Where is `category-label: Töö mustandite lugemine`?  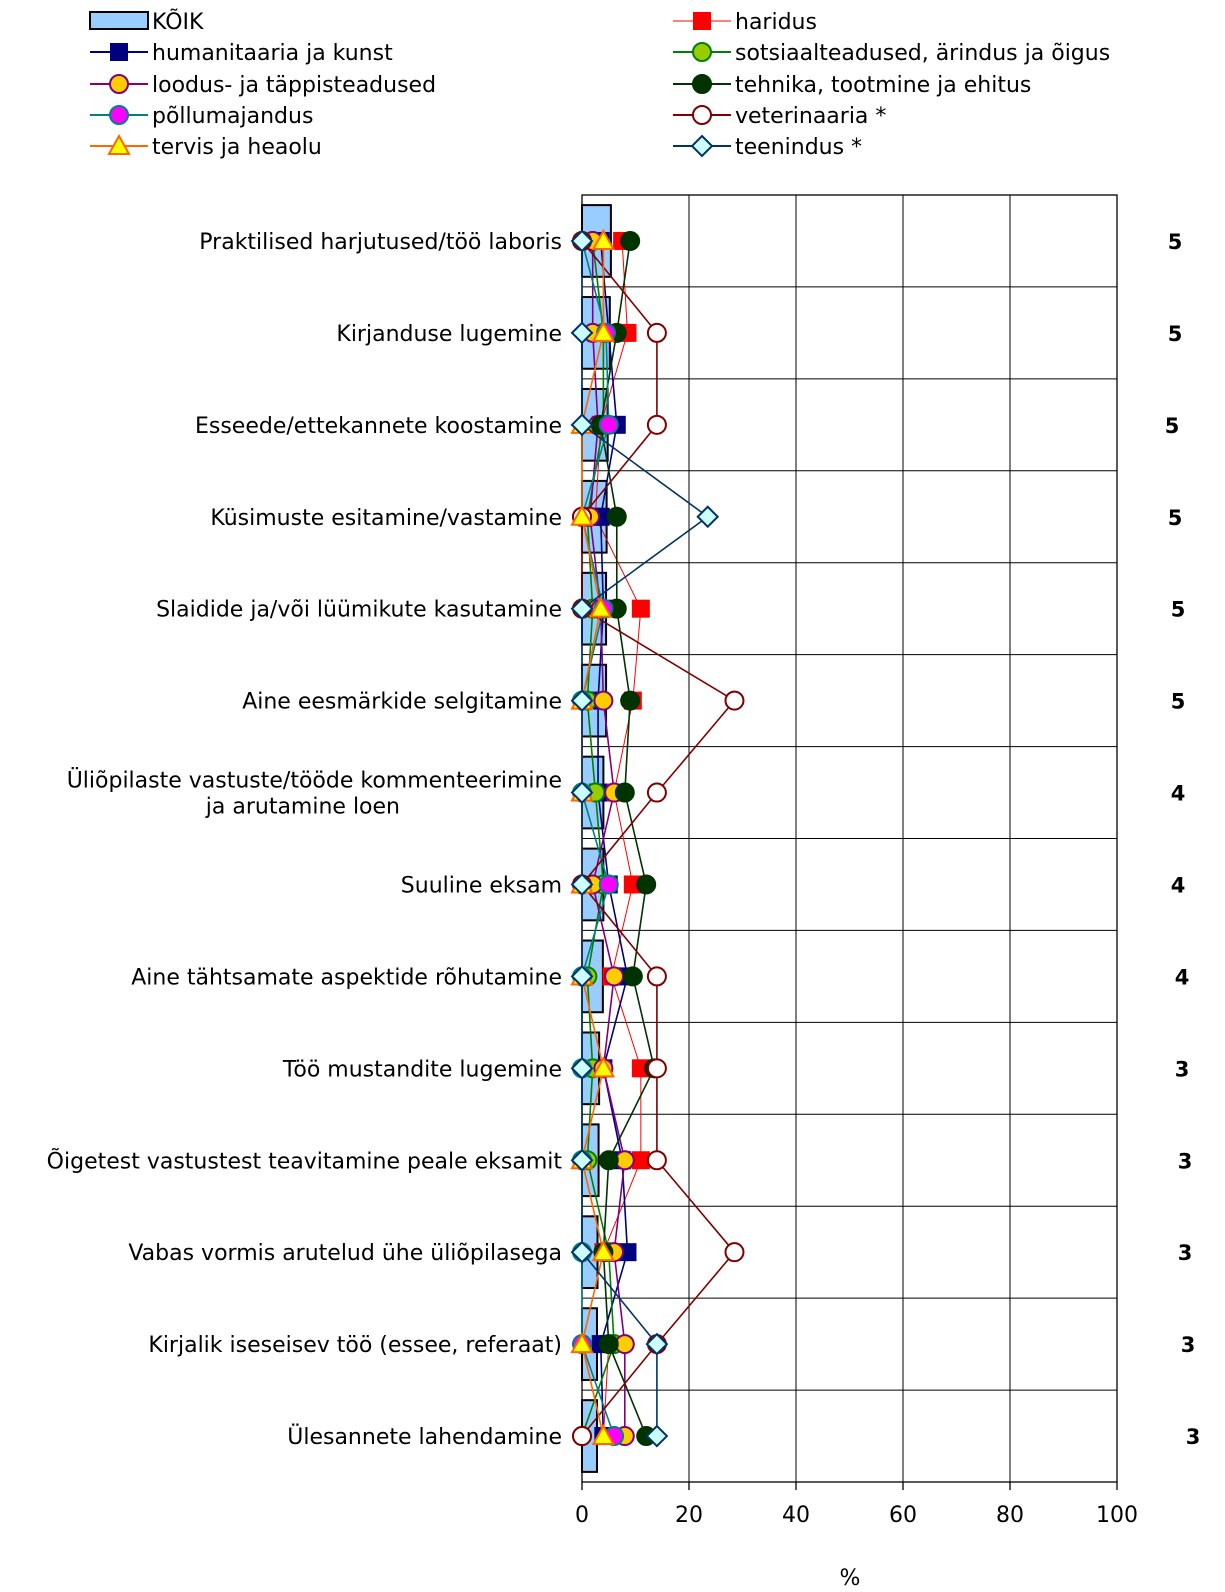 category-label: Töö mustandite lugemine is located at coordinates (422, 1069).